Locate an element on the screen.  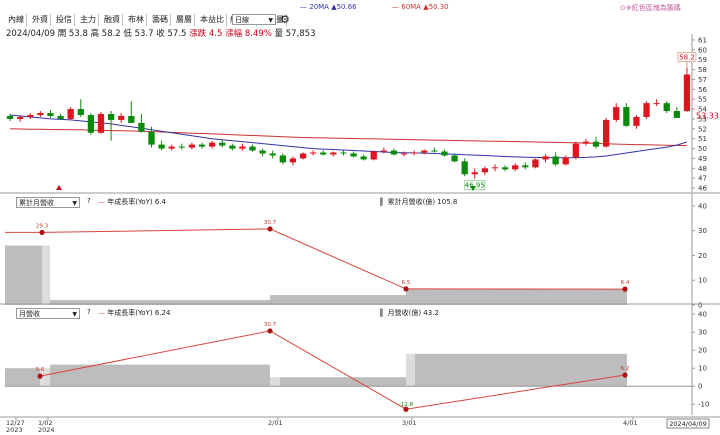
panel1-help-icon: ? is located at coordinates (89, 201).